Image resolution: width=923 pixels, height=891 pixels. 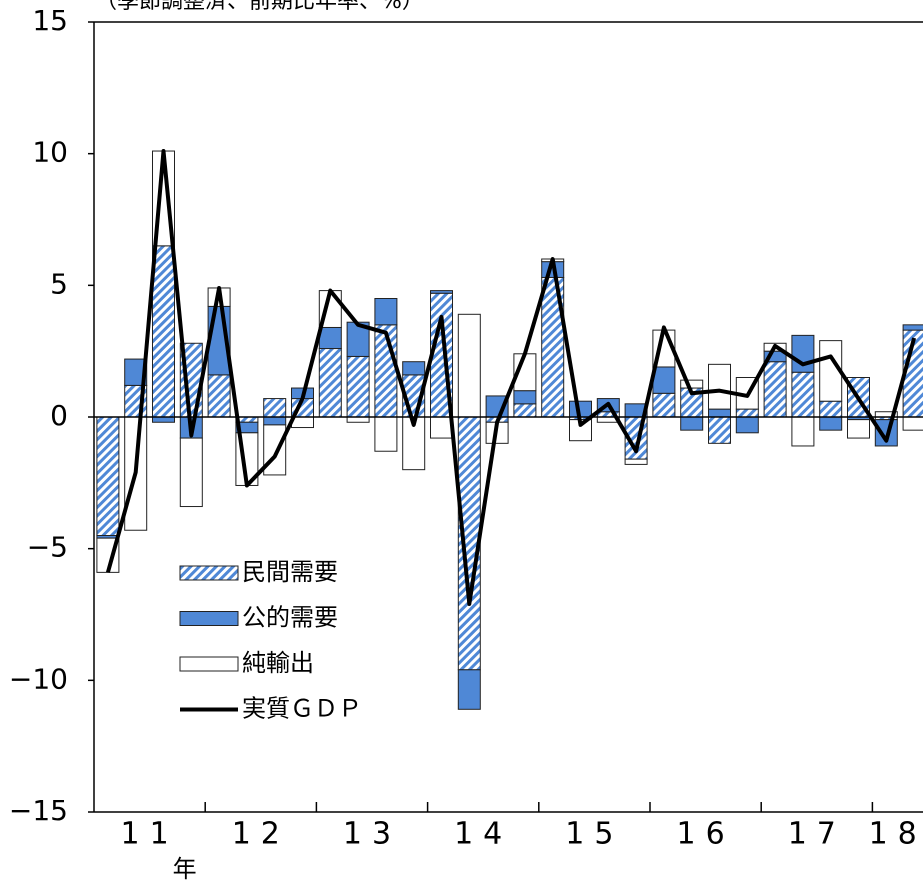 I want to click on x-tick-label: 17, so click(x=817, y=834).